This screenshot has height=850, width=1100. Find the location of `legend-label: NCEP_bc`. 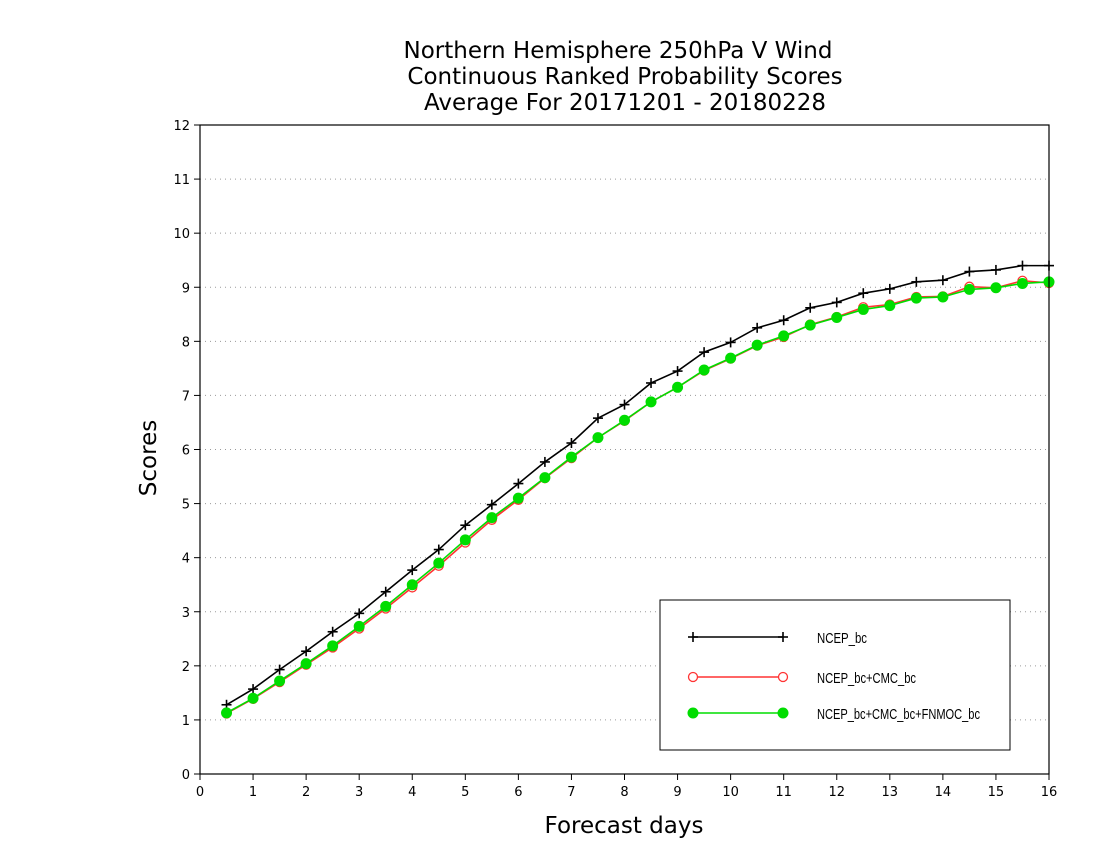

legend-label: NCEP_bc is located at coordinates (842, 638).